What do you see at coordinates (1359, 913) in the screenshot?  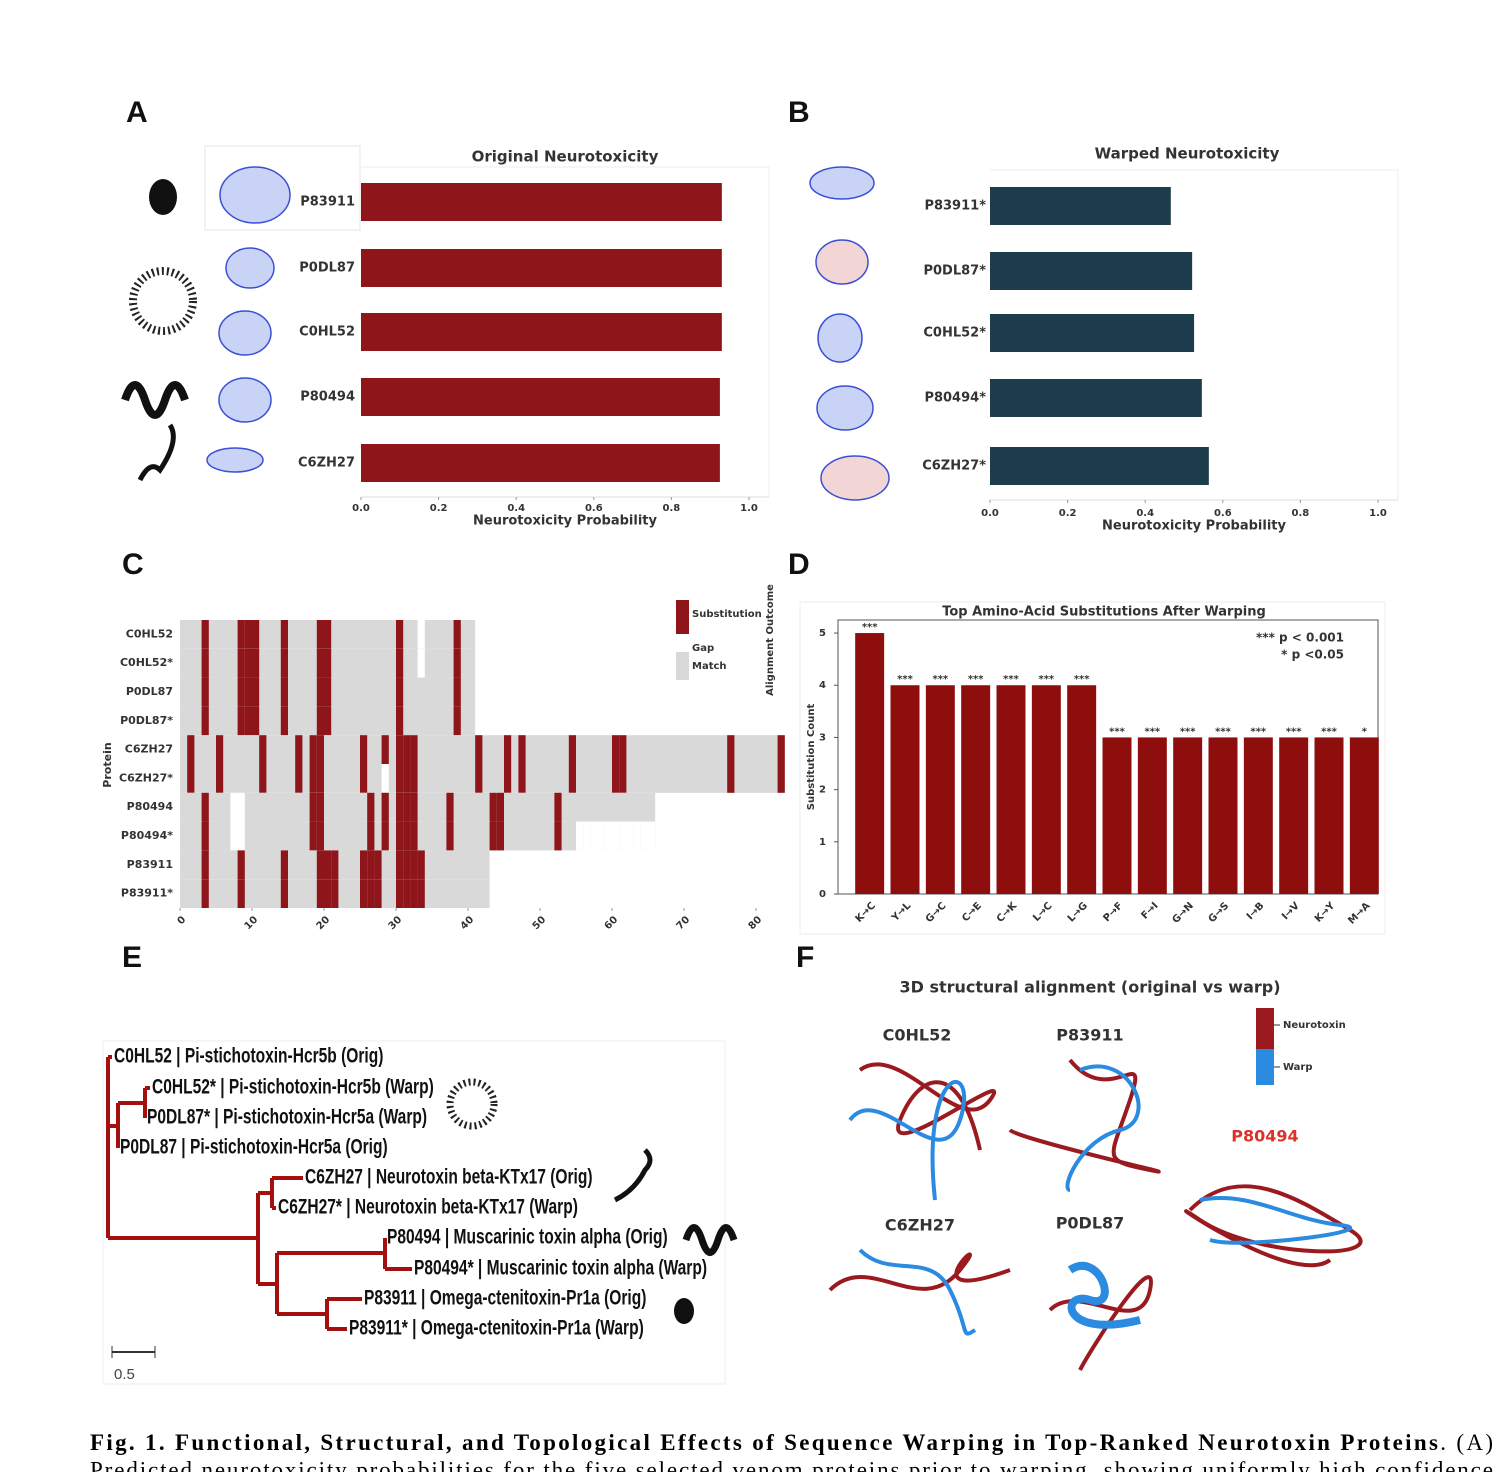 I see `x-tick-label: M→A` at bounding box center [1359, 913].